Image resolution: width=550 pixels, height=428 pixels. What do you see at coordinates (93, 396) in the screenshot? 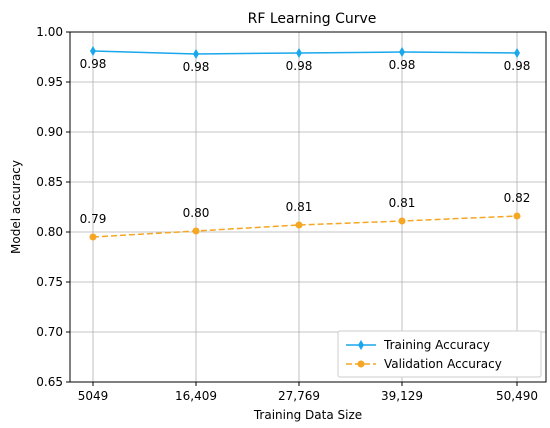
I see `x-tick-label: 5049` at bounding box center [93, 396].